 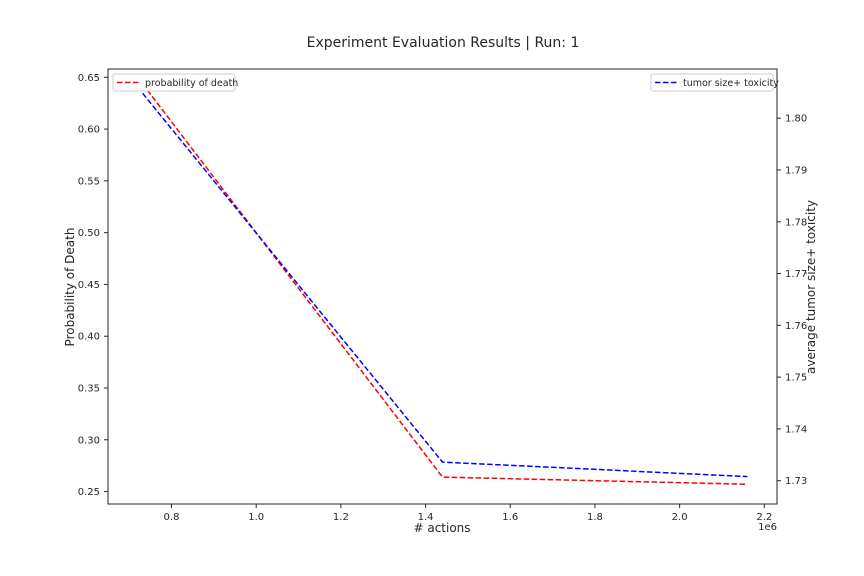 What do you see at coordinates (796, 429) in the screenshot?
I see `right-y-tick-label: 1.74` at bounding box center [796, 429].